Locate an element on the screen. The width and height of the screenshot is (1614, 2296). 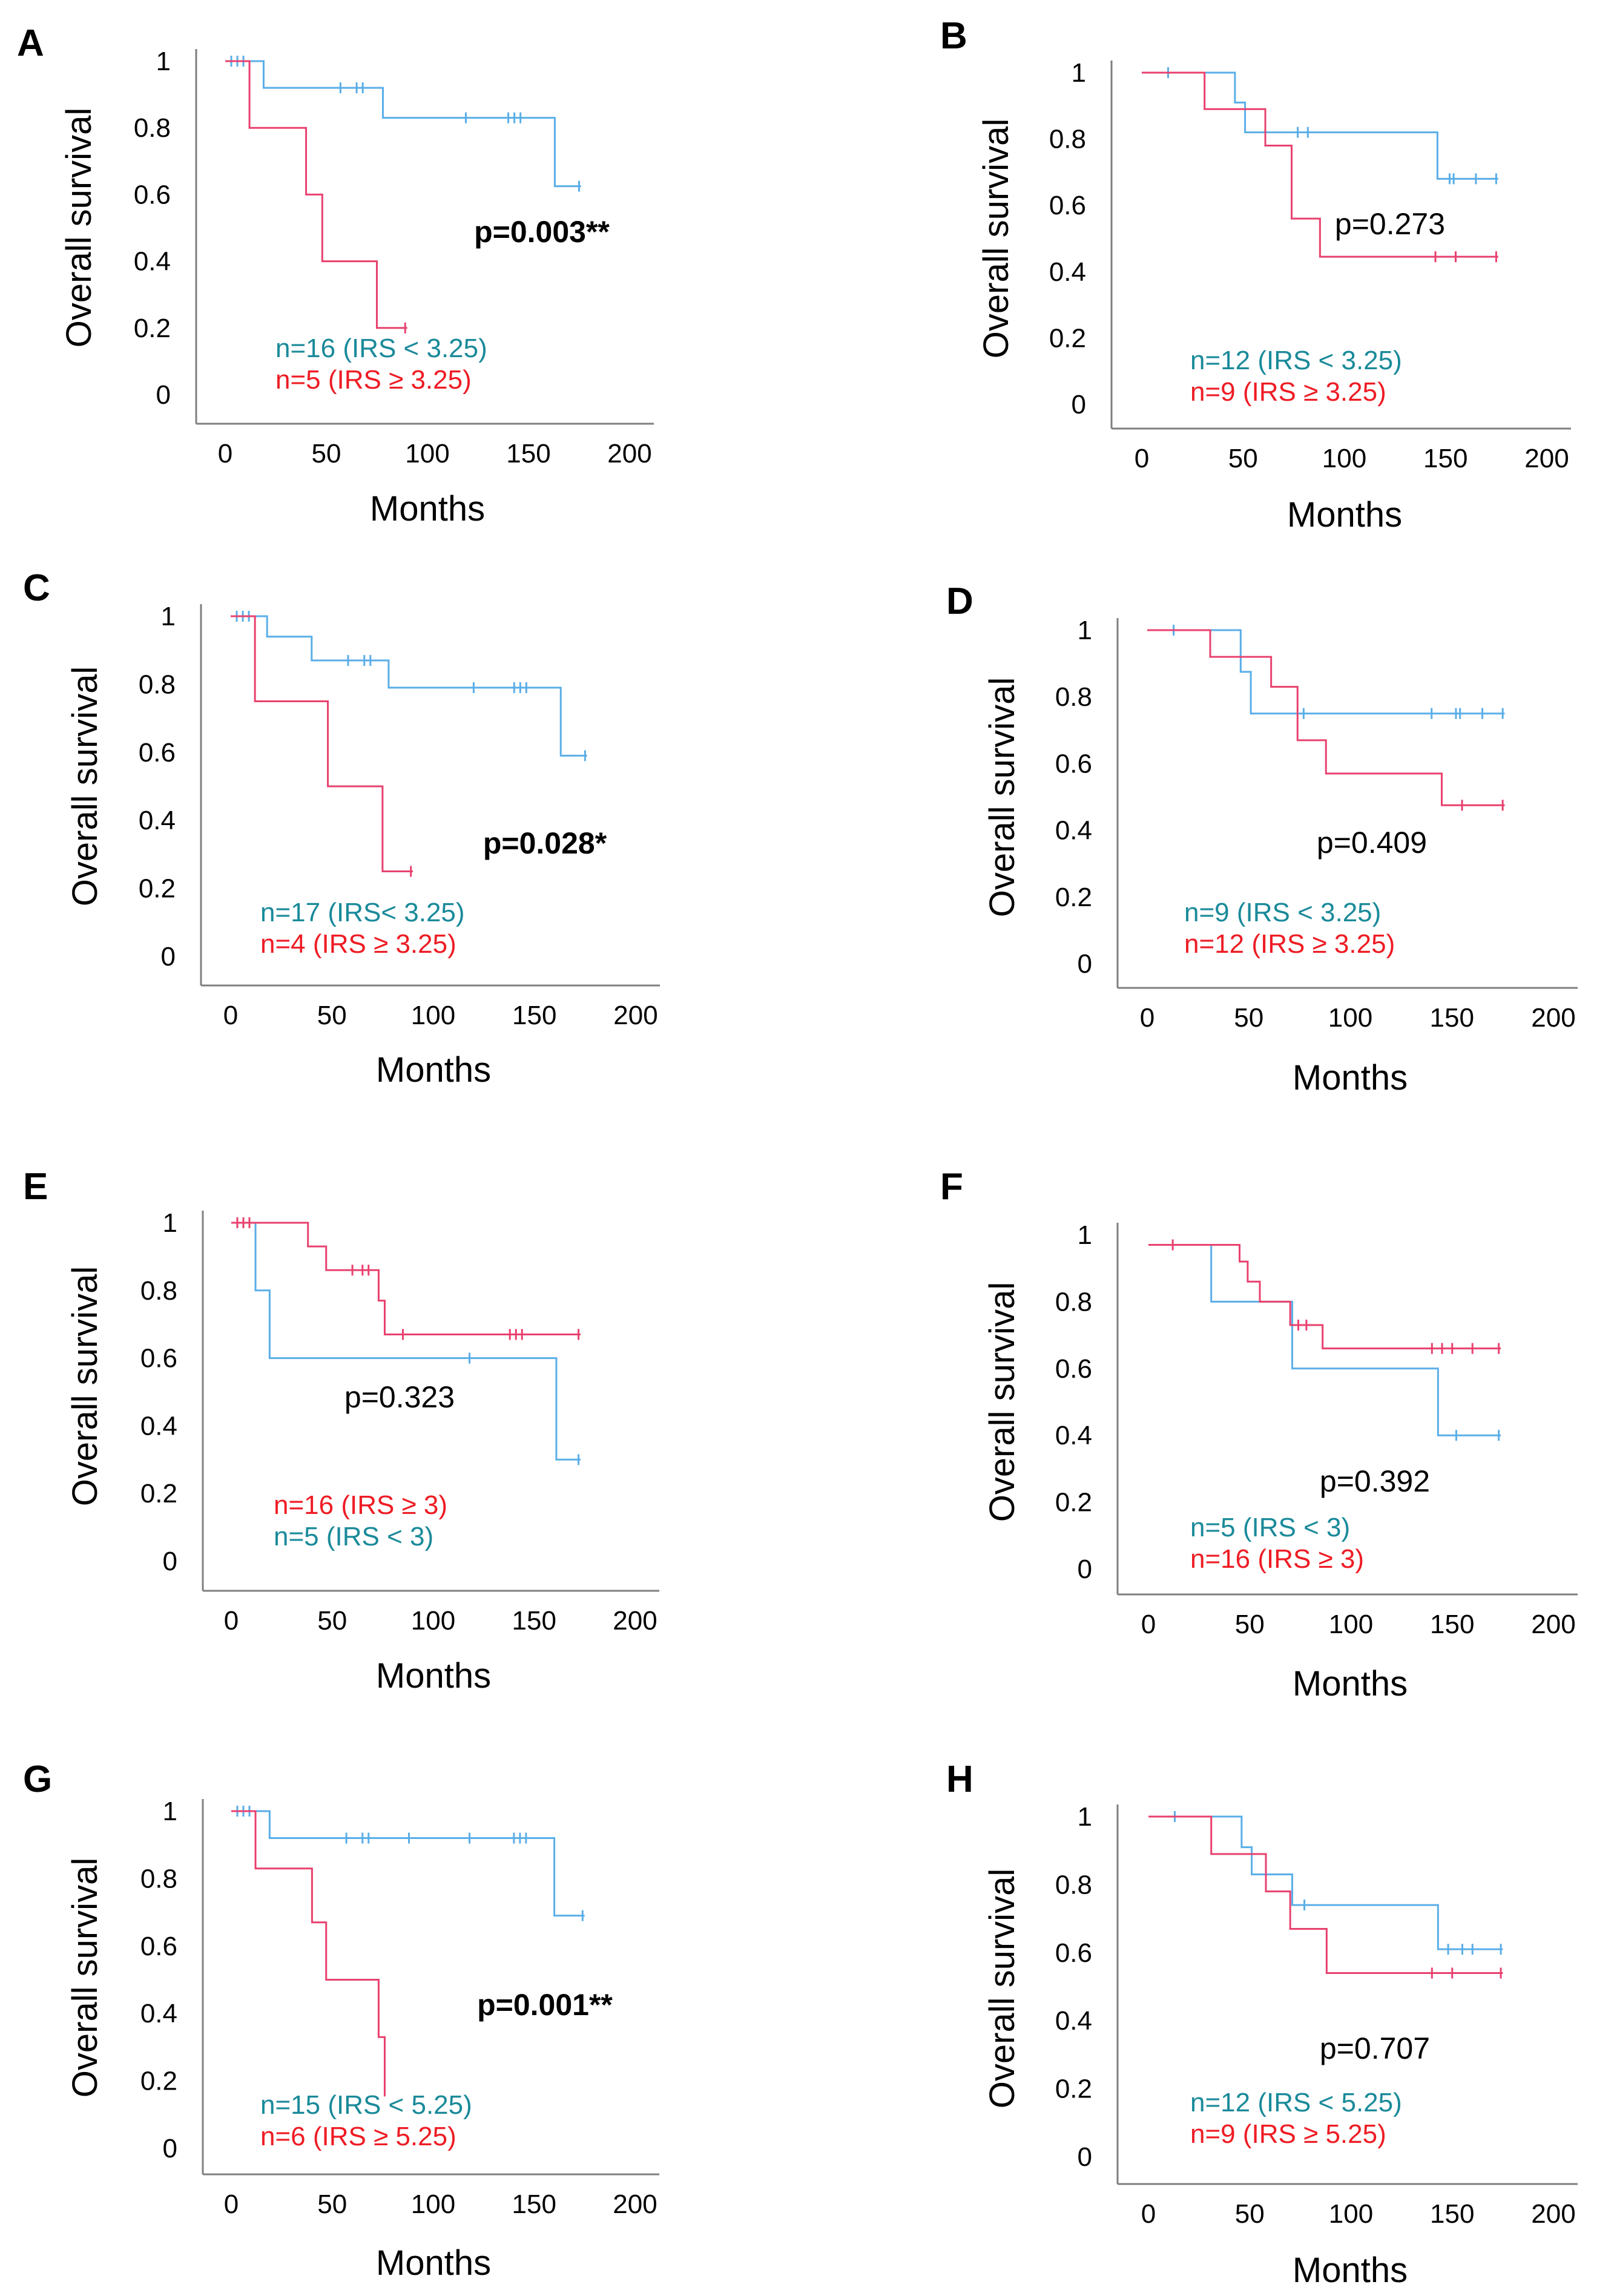
p-value-label: p=0.323 is located at coordinates (399, 1397).